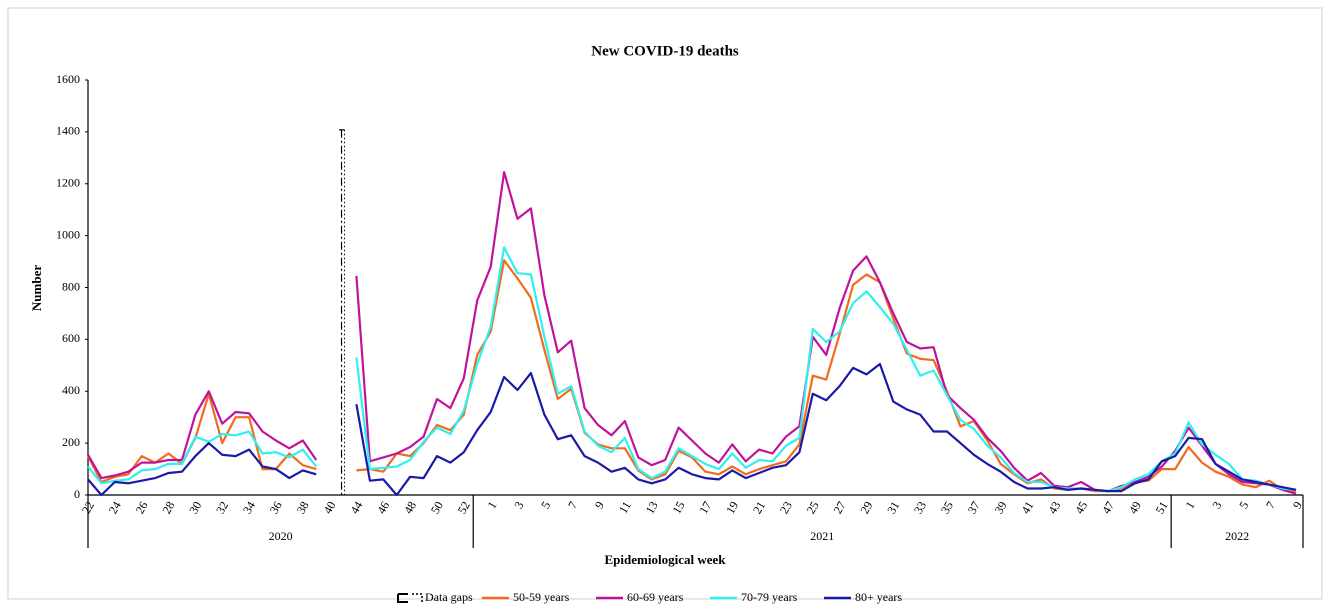 Image resolution: width=1330 pixels, height=607 pixels. What do you see at coordinates (705, 507) in the screenshot?
I see `x-tick-label: 17` at bounding box center [705, 507].